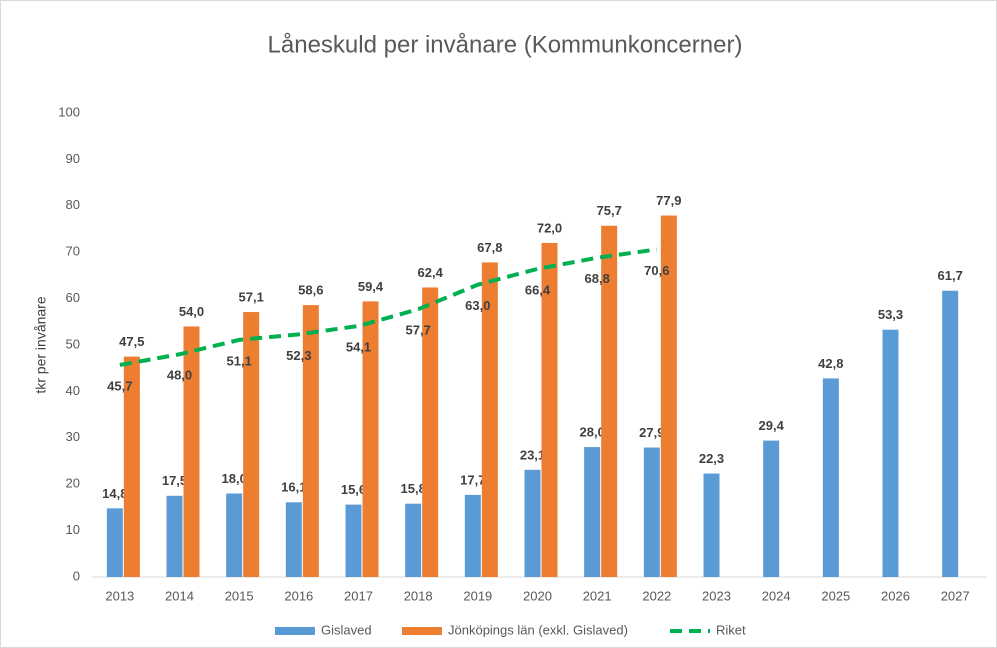 The width and height of the screenshot is (997, 648). What do you see at coordinates (239, 360) in the screenshot?
I see `value-label: 51,1` at bounding box center [239, 360].